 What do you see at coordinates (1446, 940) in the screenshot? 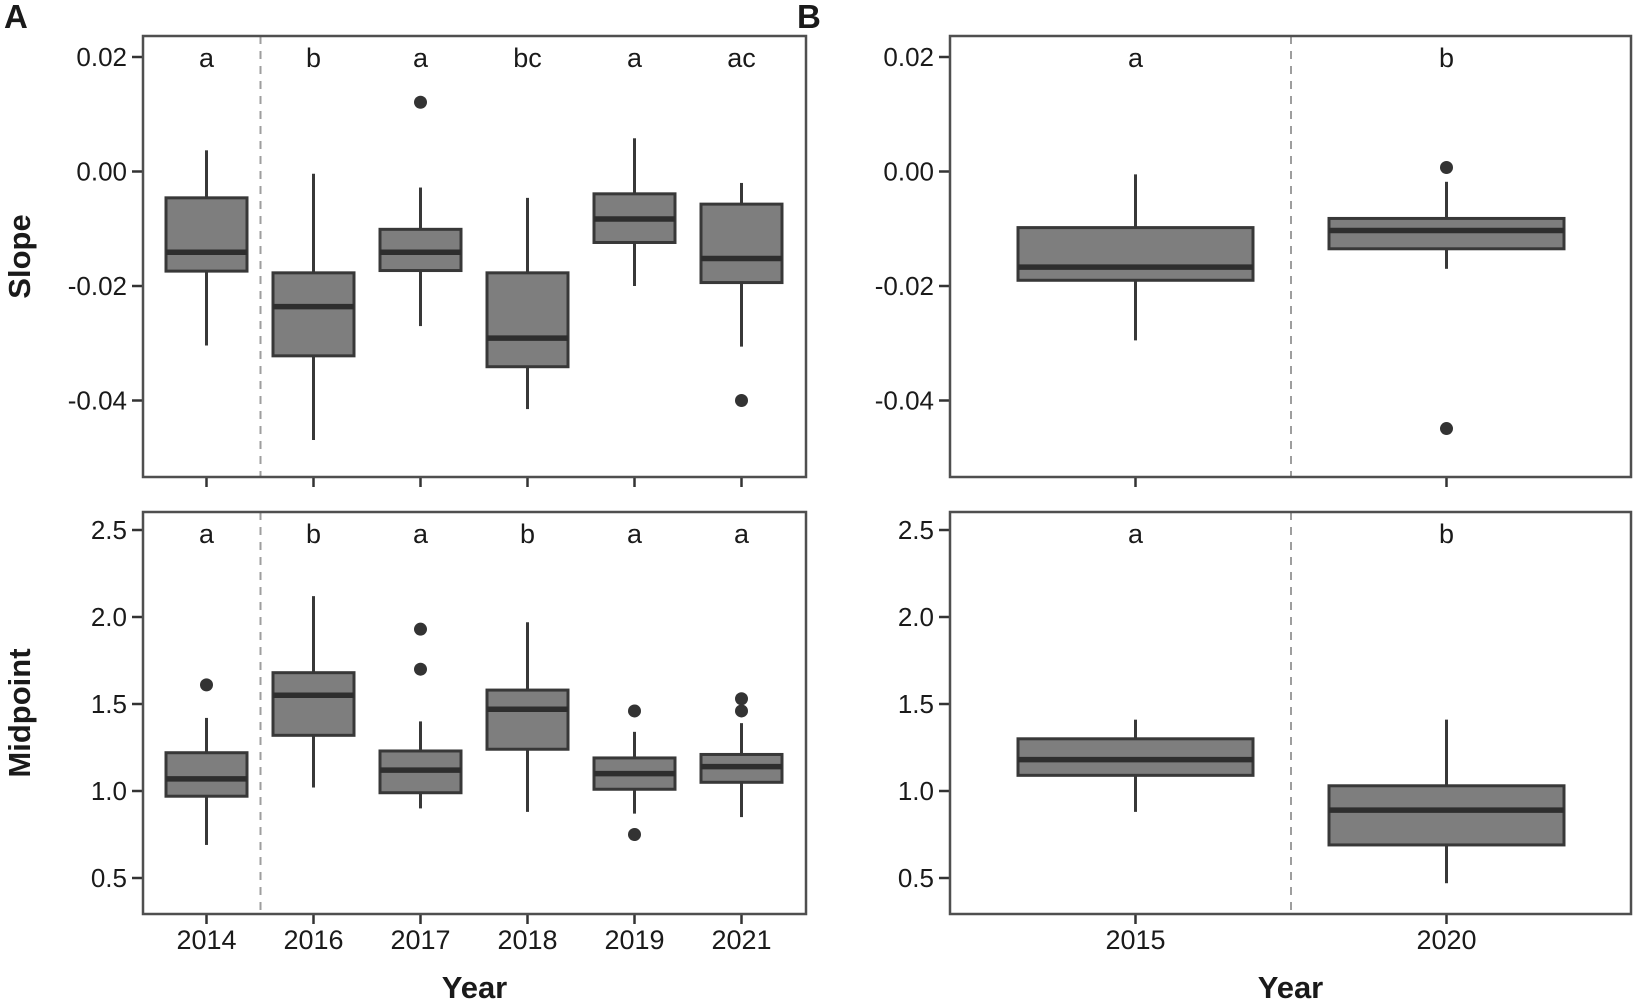
I see `x-tick-label: 2020` at bounding box center [1446, 940].